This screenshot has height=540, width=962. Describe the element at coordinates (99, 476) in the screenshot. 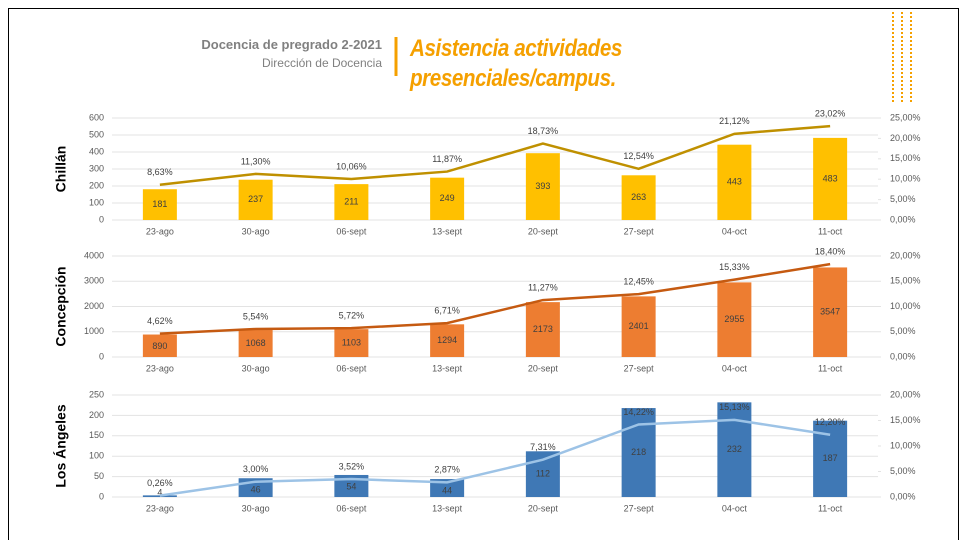

I see `y-tick-label: 50` at that location.